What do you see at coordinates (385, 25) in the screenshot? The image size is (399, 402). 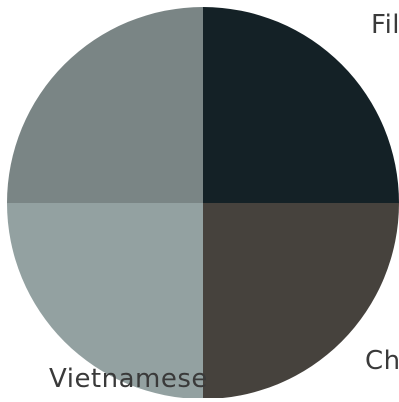 I see `slice-label-filipino: Filipino` at bounding box center [385, 25].